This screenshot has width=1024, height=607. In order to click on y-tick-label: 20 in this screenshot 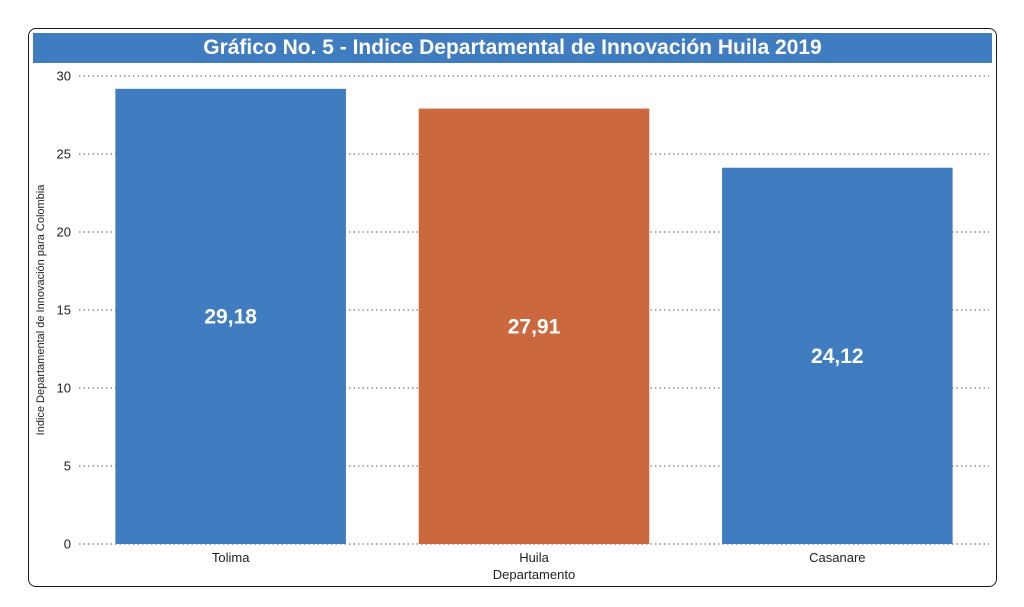, I will do `click(64, 232)`.